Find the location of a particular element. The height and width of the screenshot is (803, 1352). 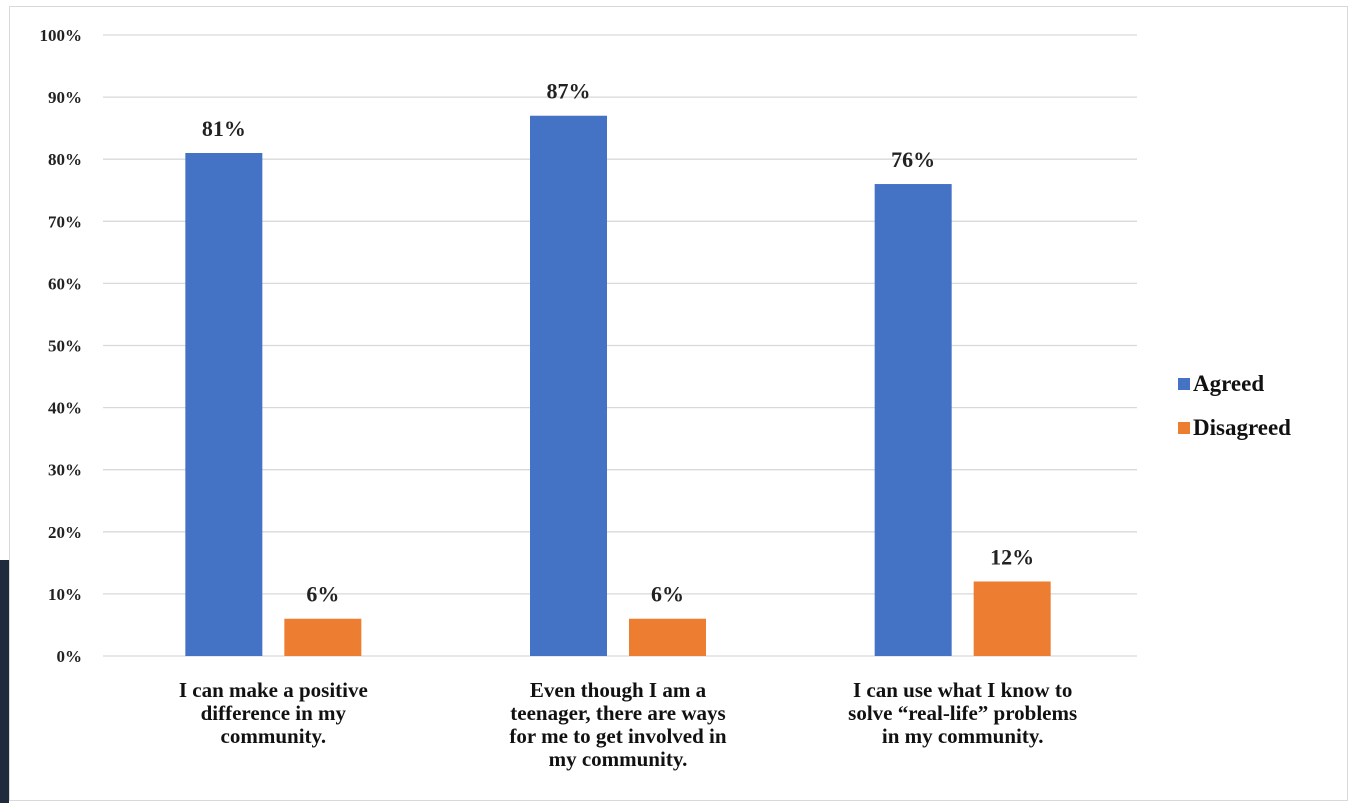

category-label: I can make a positive is located at coordinates (273, 690).